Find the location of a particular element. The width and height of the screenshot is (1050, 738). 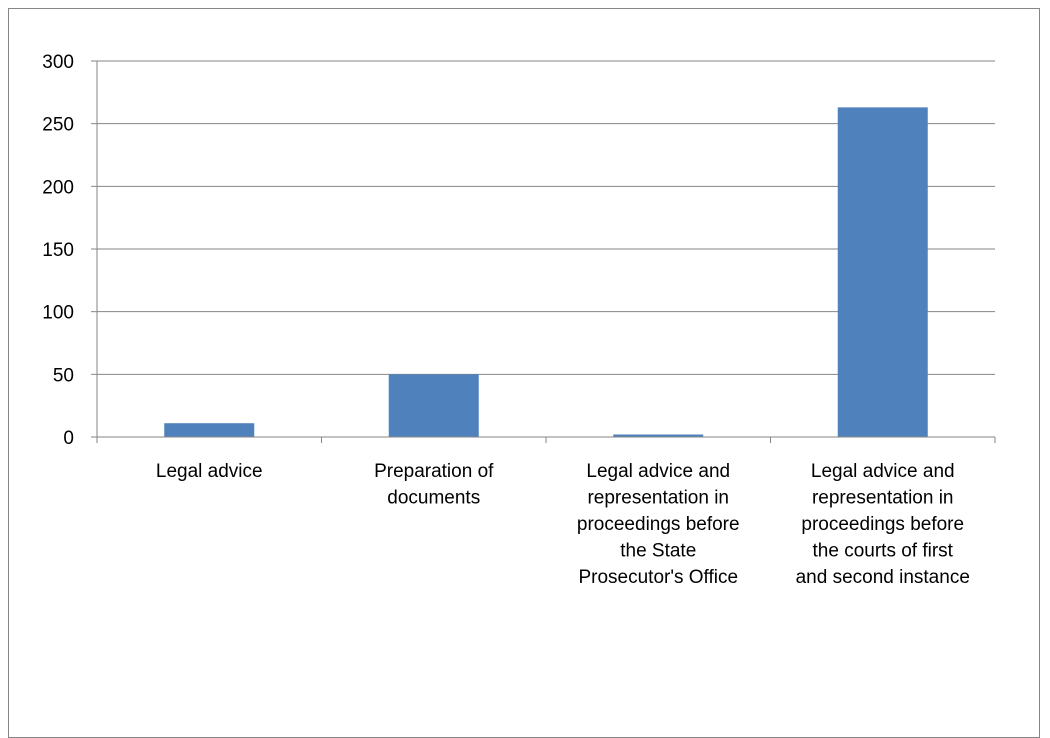

y-tick-label: 50 is located at coordinates (63, 375).